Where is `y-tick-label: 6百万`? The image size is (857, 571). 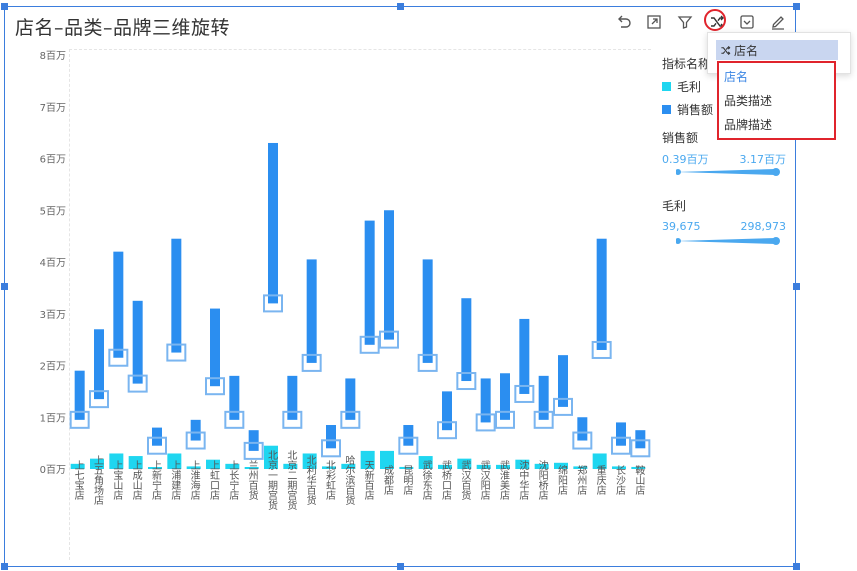 y-tick-label: 6百万 is located at coordinates (53, 160).